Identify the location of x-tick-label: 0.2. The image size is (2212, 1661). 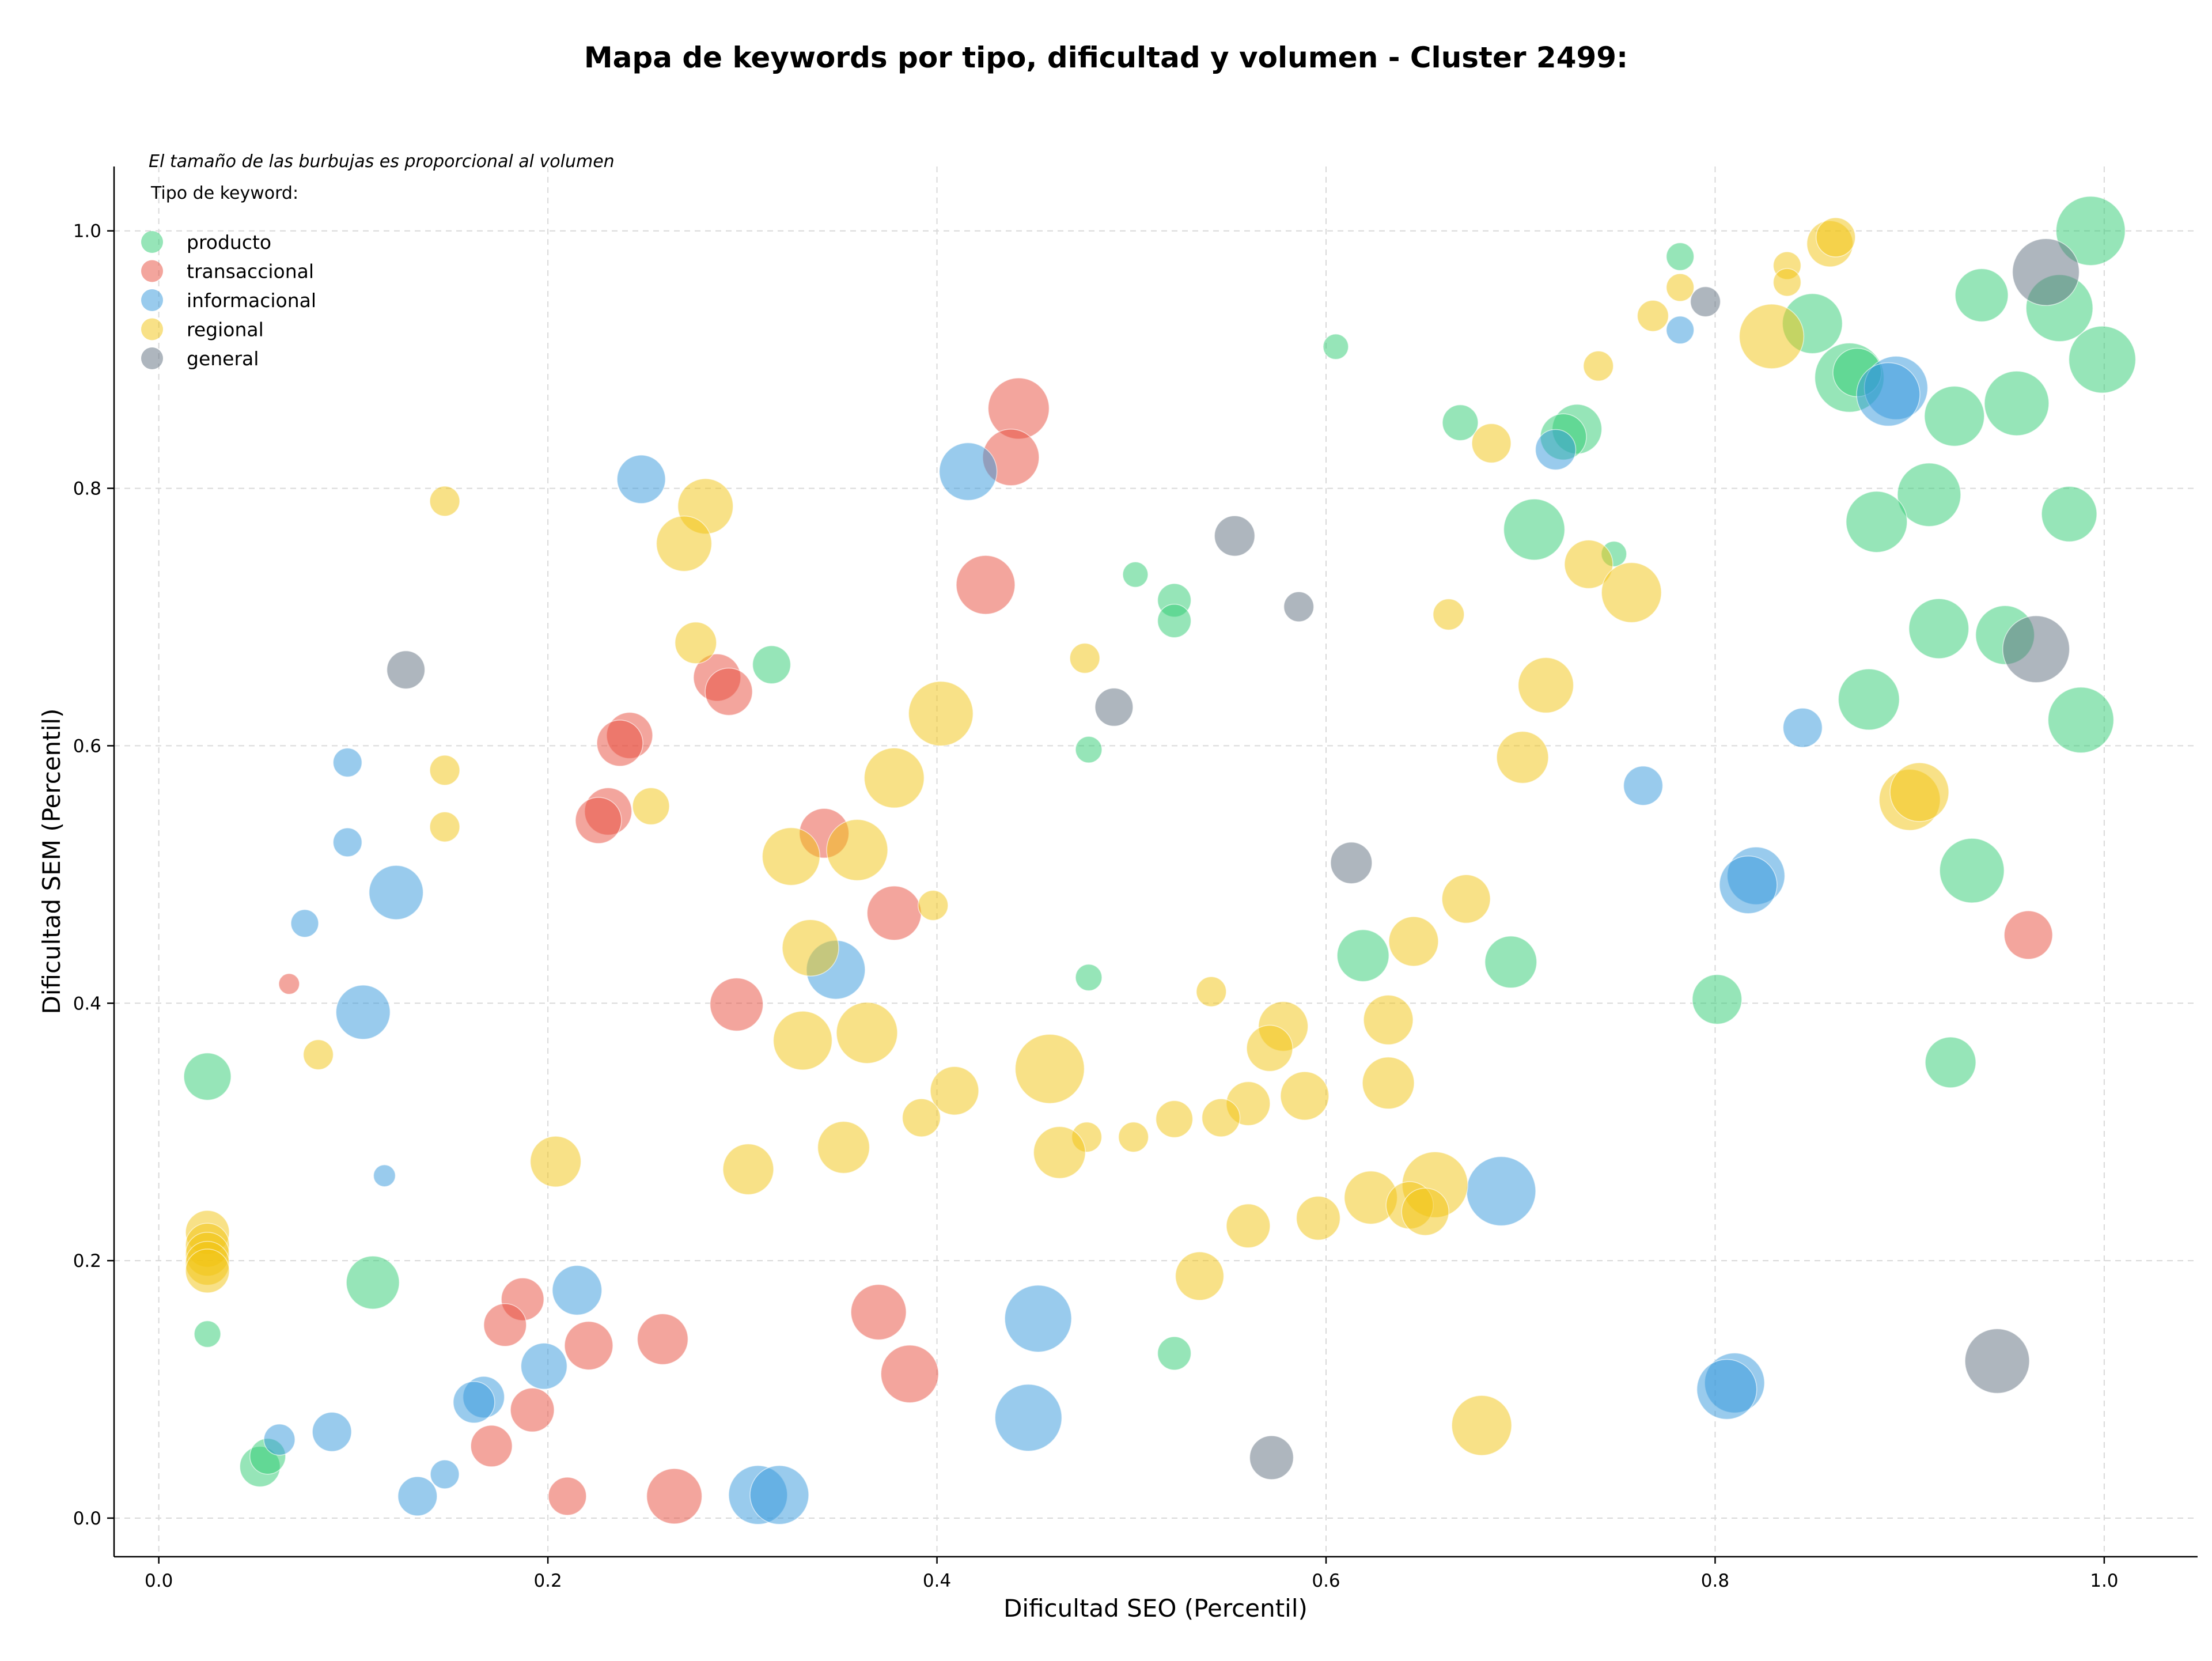
(547, 1581).